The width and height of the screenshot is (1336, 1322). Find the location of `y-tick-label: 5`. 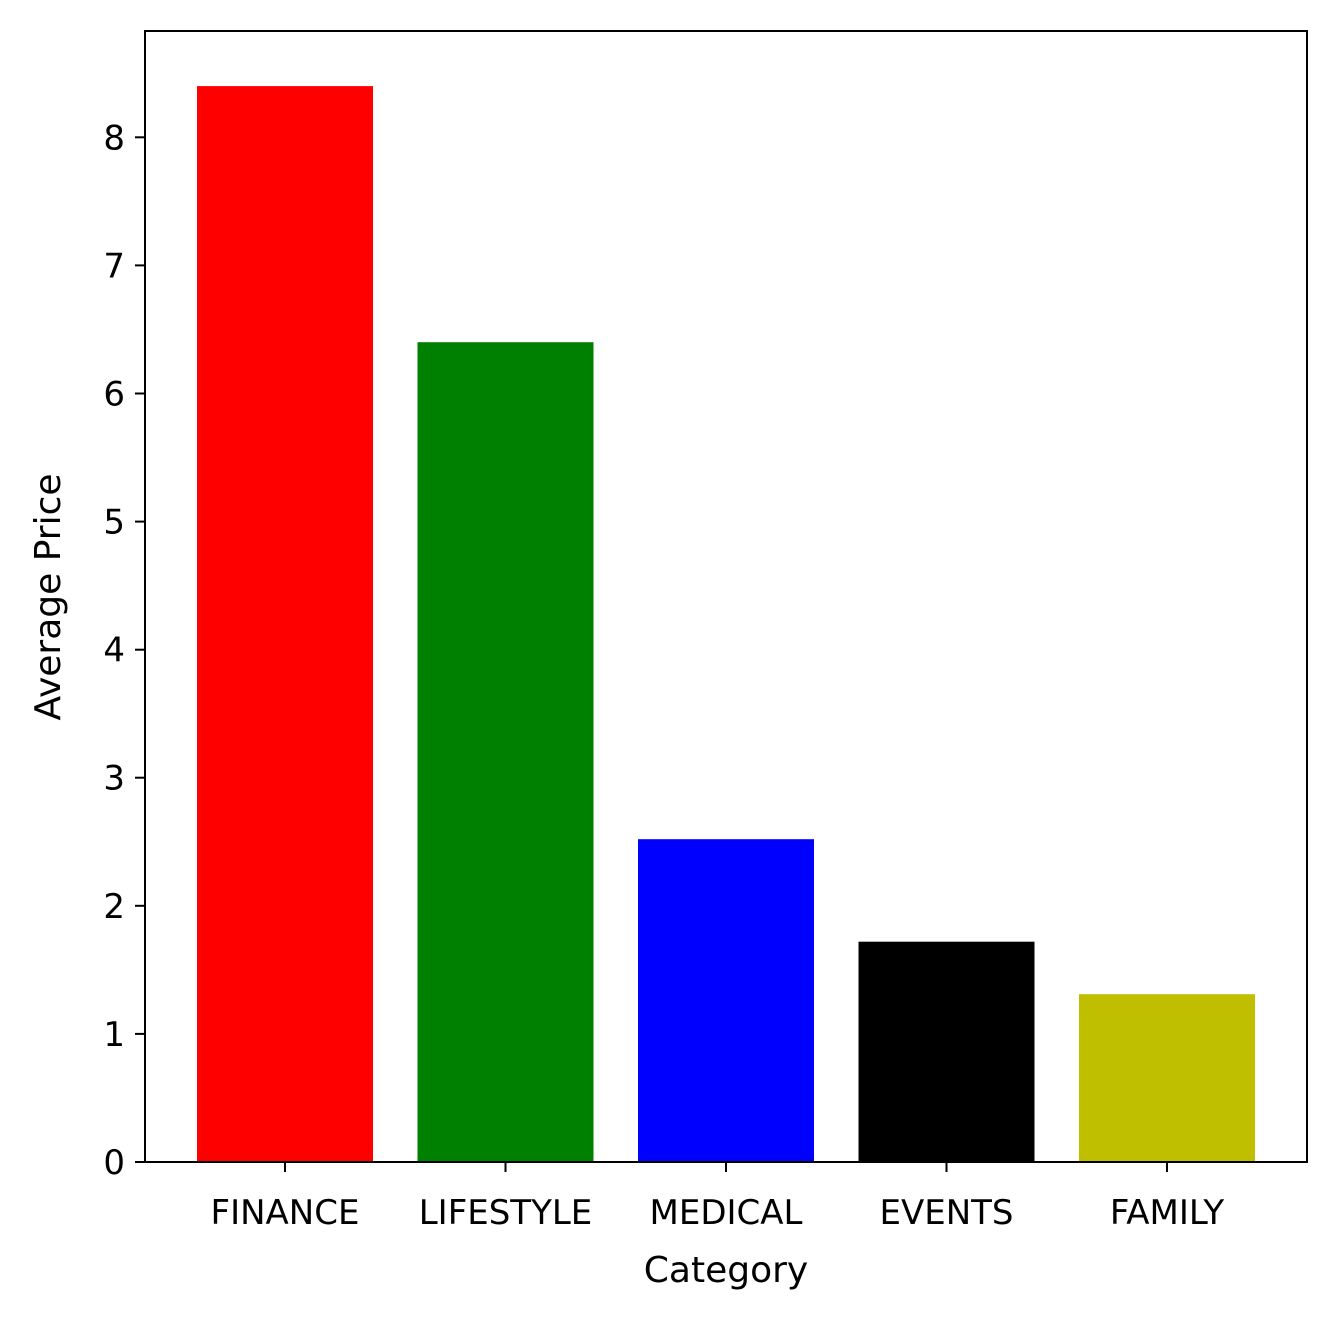

y-tick-label: 5 is located at coordinates (114, 523).